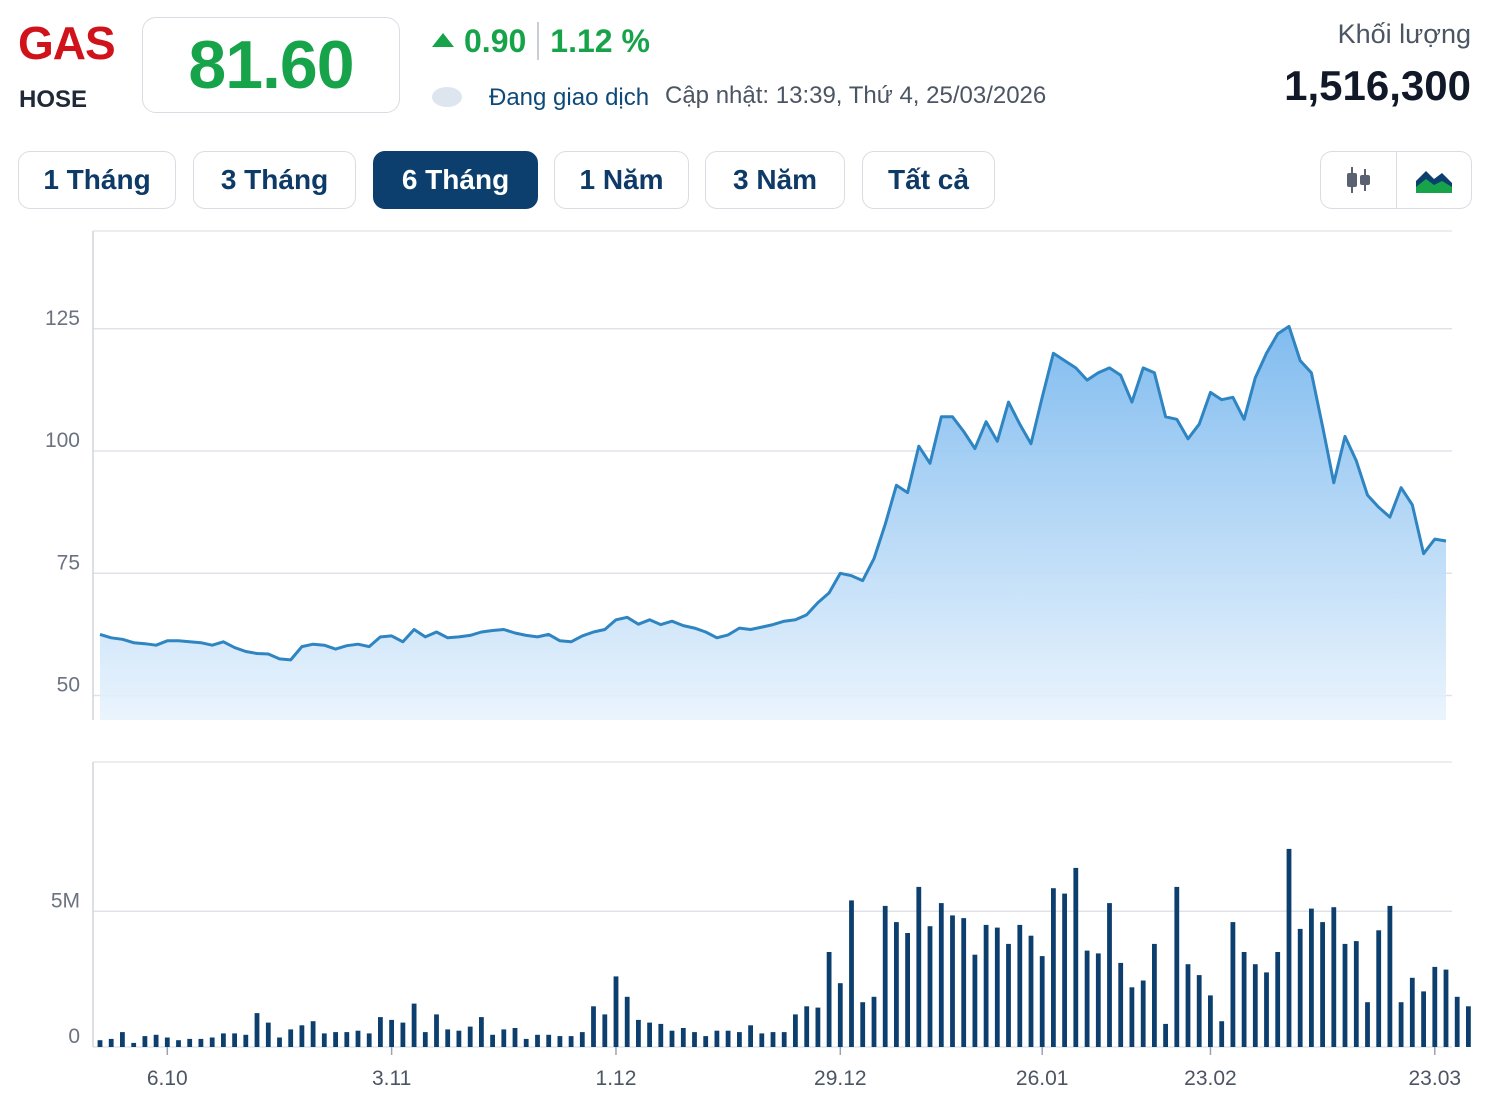  Describe the element at coordinates (455, 180) in the screenshot. I see `tab-6-months: 6 Tháng` at that location.